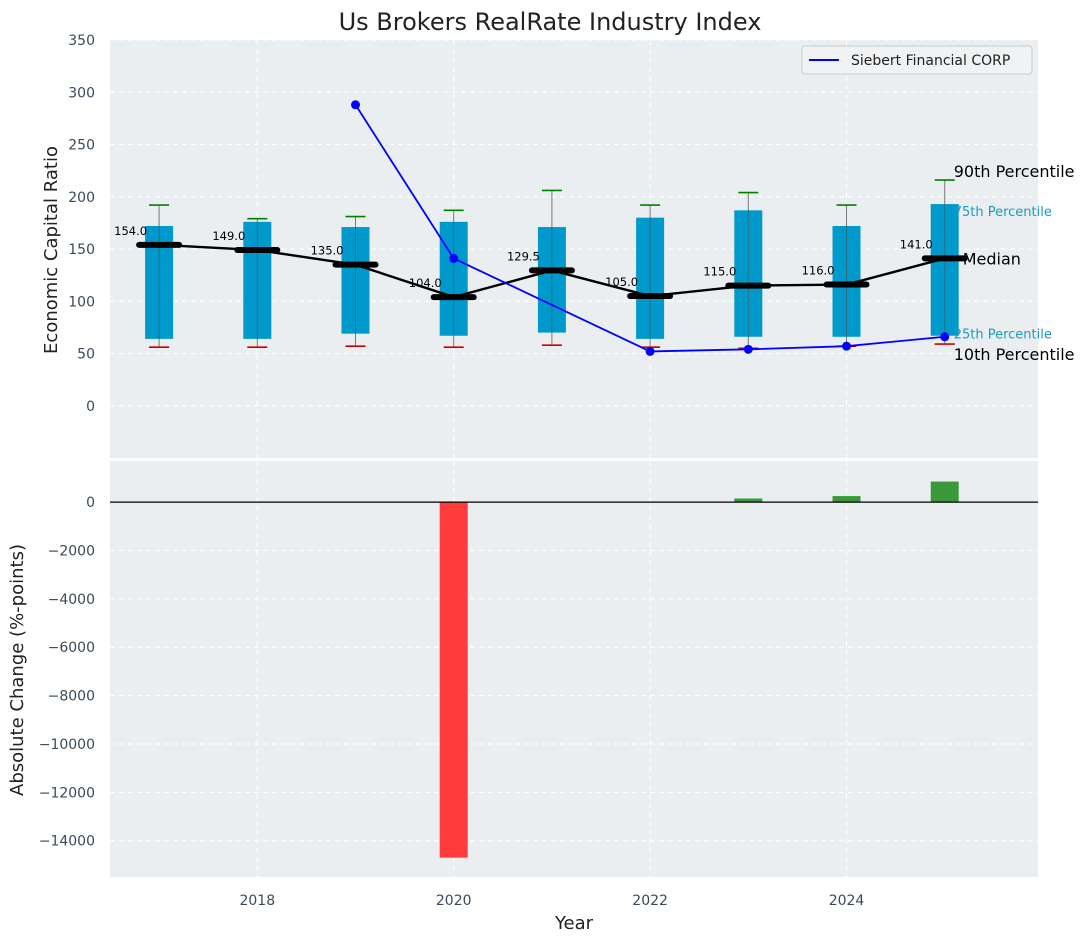  Describe the element at coordinates (71, 648) in the screenshot. I see `bottom-y-tick-label: −6000` at that location.